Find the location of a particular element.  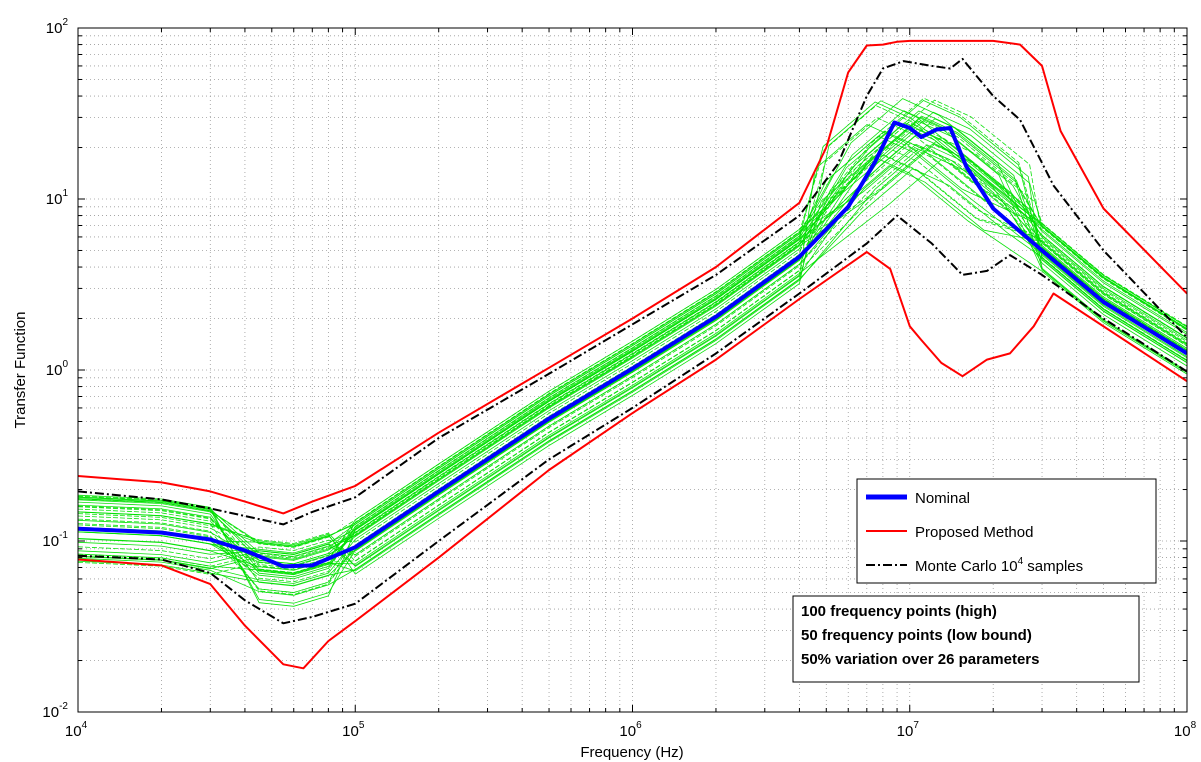

x-tick-label: 10⁴ is located at coordinates (76, 730).